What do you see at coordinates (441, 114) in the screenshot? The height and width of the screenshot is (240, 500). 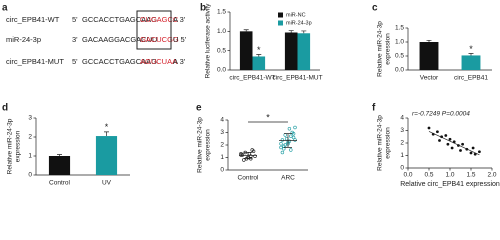 I see `annotation: r=-0.7249 P=0.0004` at bounding box center [441, 114].